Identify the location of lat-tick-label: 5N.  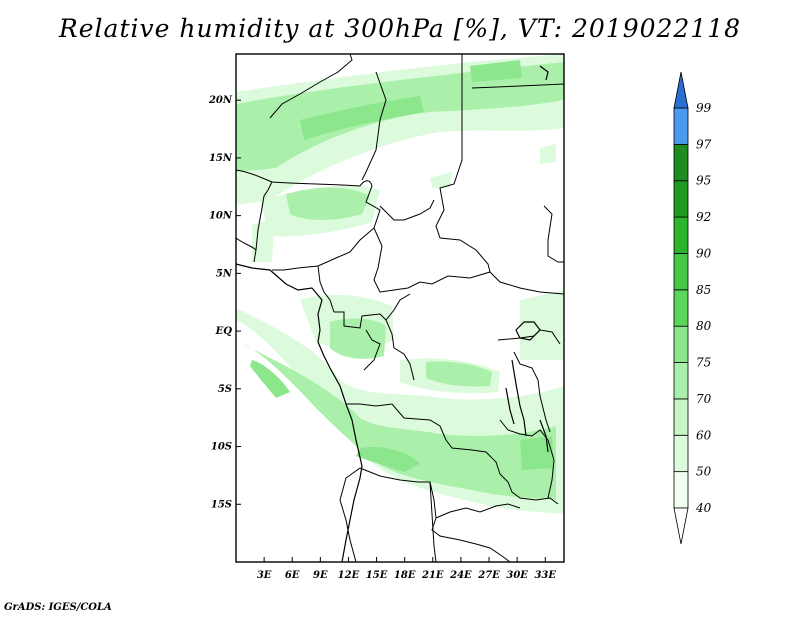
(224, 273).